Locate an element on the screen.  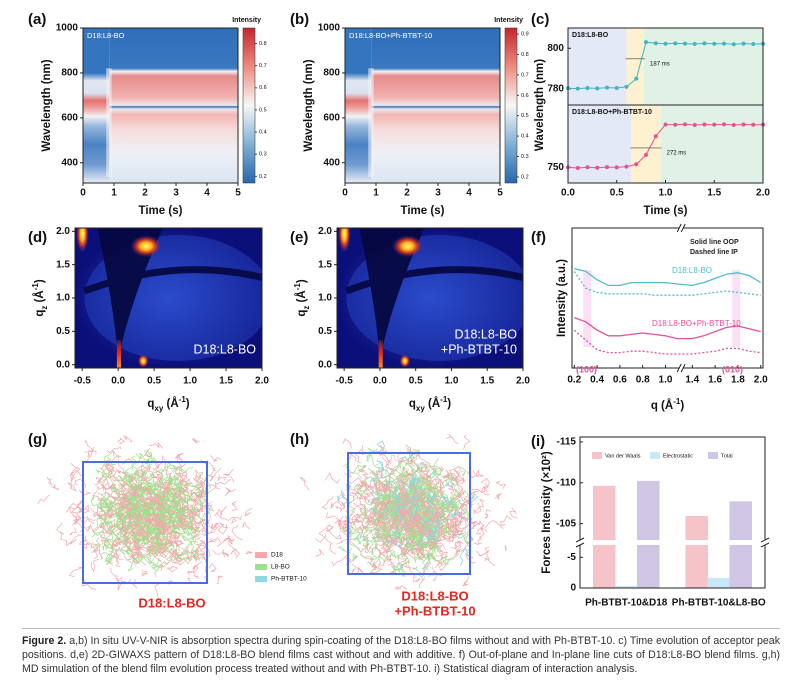
annotation: 187 ms is located at coordinates (660, 64).